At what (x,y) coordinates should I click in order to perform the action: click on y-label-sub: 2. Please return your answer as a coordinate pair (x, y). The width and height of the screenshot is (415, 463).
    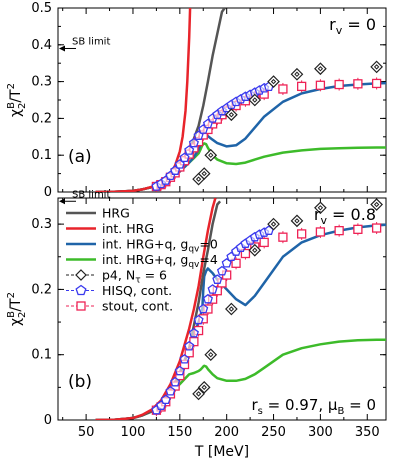
    Looking at the image, I should click on (22, 315).